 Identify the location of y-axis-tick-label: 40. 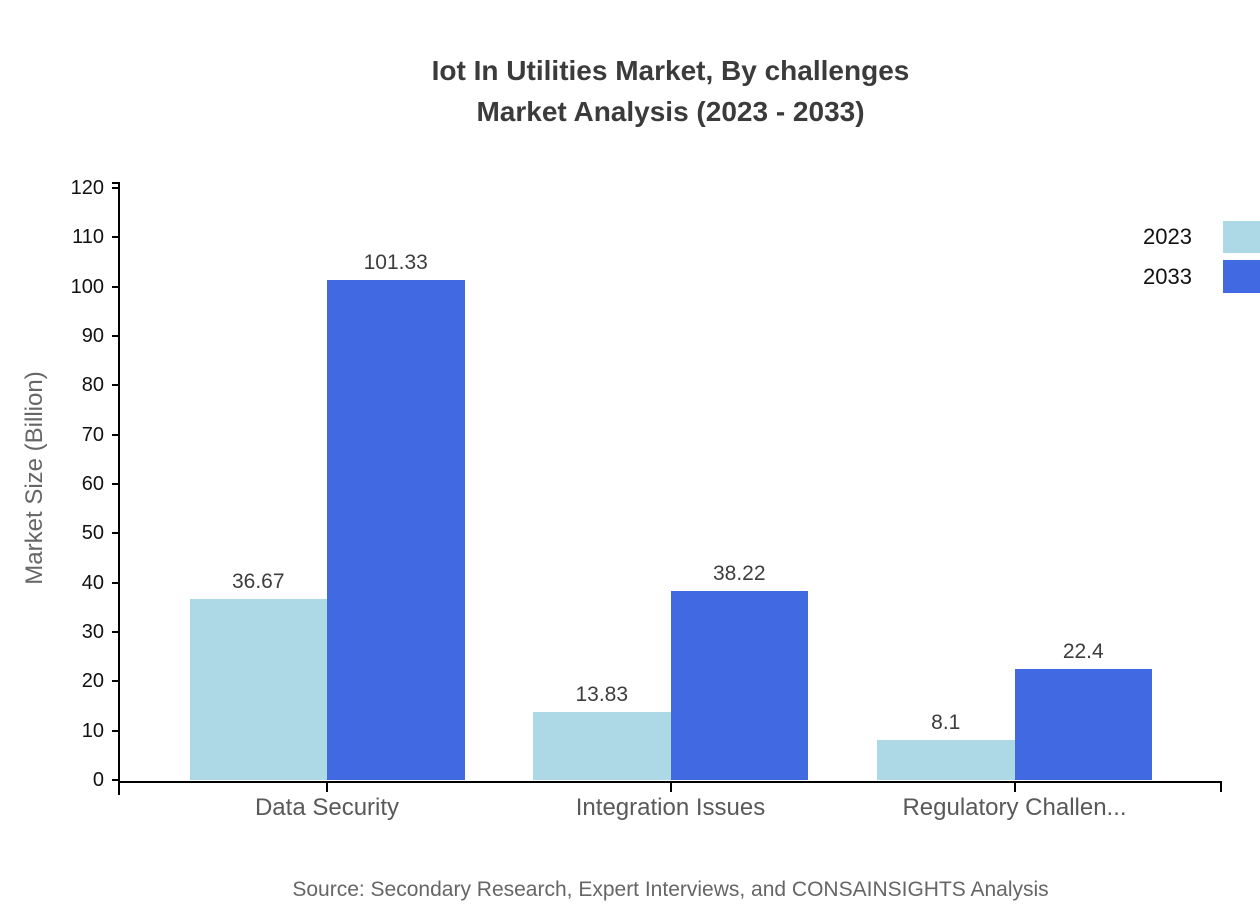
(92, 582).